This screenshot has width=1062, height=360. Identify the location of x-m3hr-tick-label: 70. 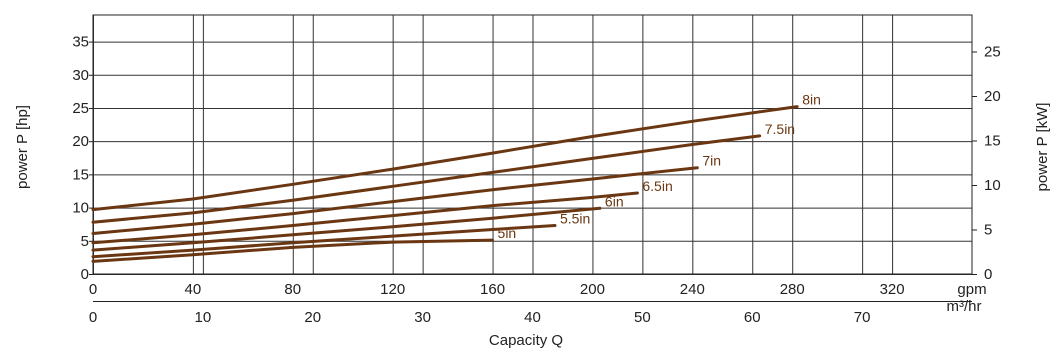
(862, 317).